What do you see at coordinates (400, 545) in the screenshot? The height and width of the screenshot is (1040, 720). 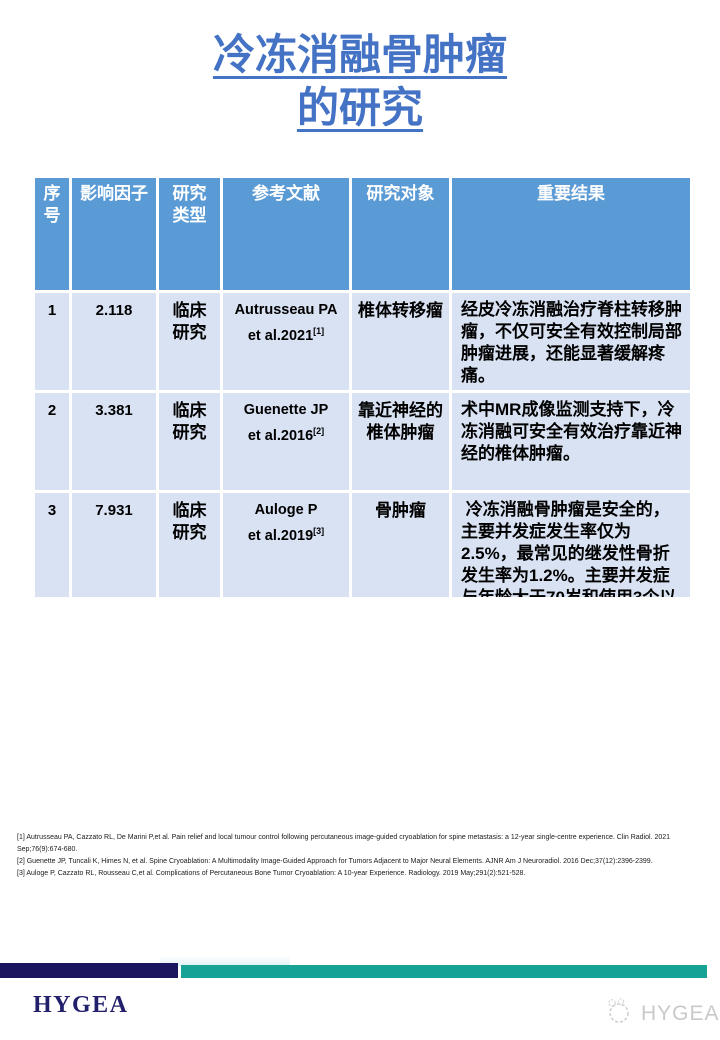 I see `cell-subject: 骨肿瘤` at bounding box center [400, 545].